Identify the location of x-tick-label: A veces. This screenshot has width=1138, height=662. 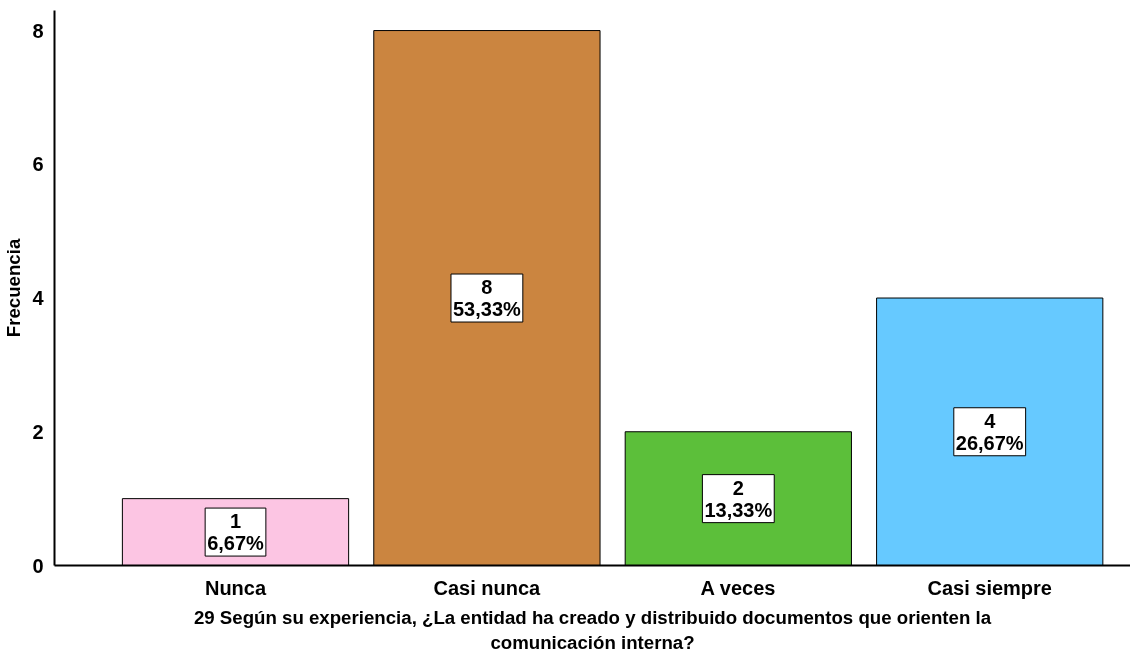
(738, 587).